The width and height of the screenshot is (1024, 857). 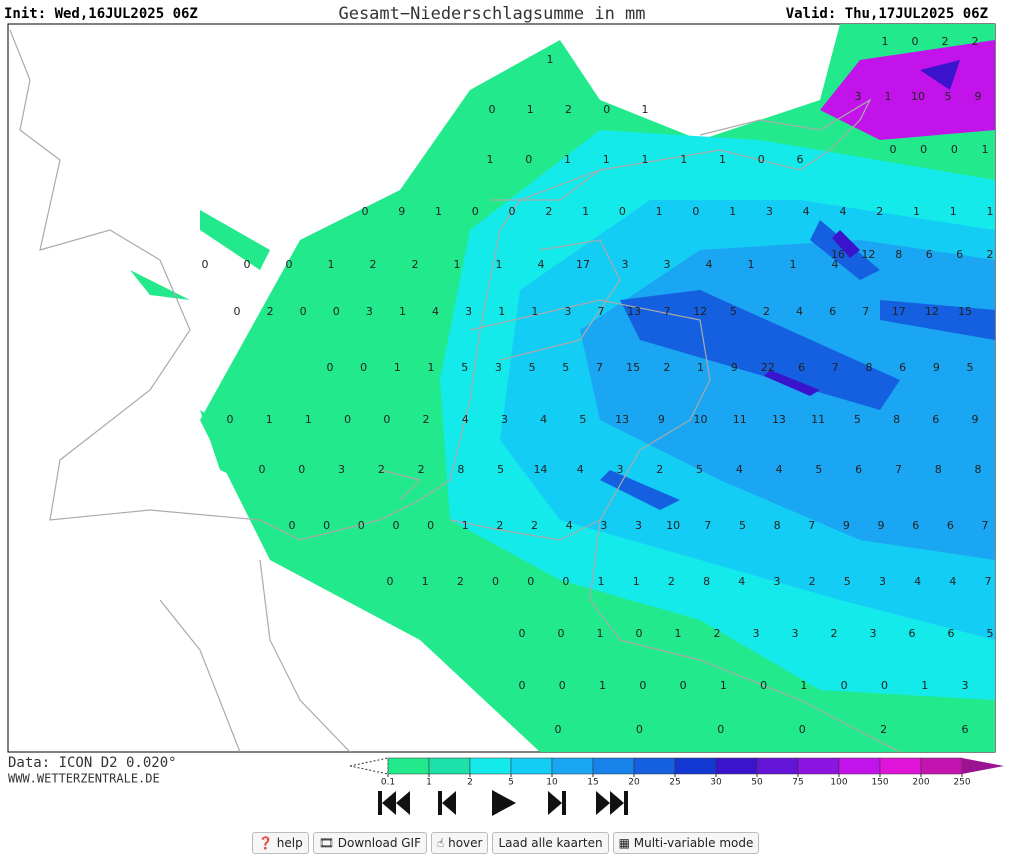 I want to click on legend-tick-label: 250, so click(x=961, y=783).